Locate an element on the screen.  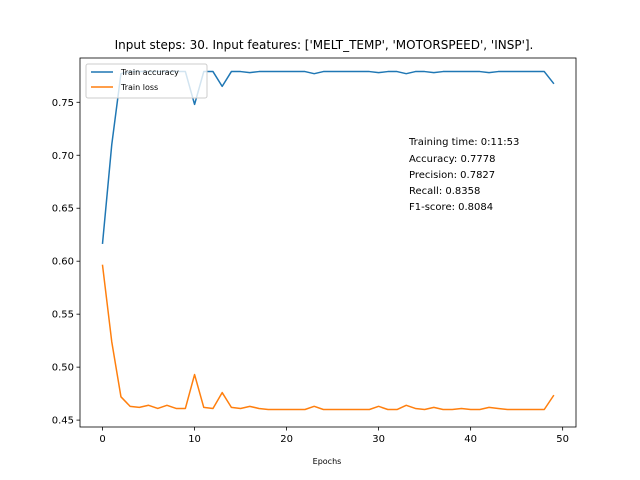
annotation-accuracy: Accuracy: 0.7778 is located at coordinates (452, 159).